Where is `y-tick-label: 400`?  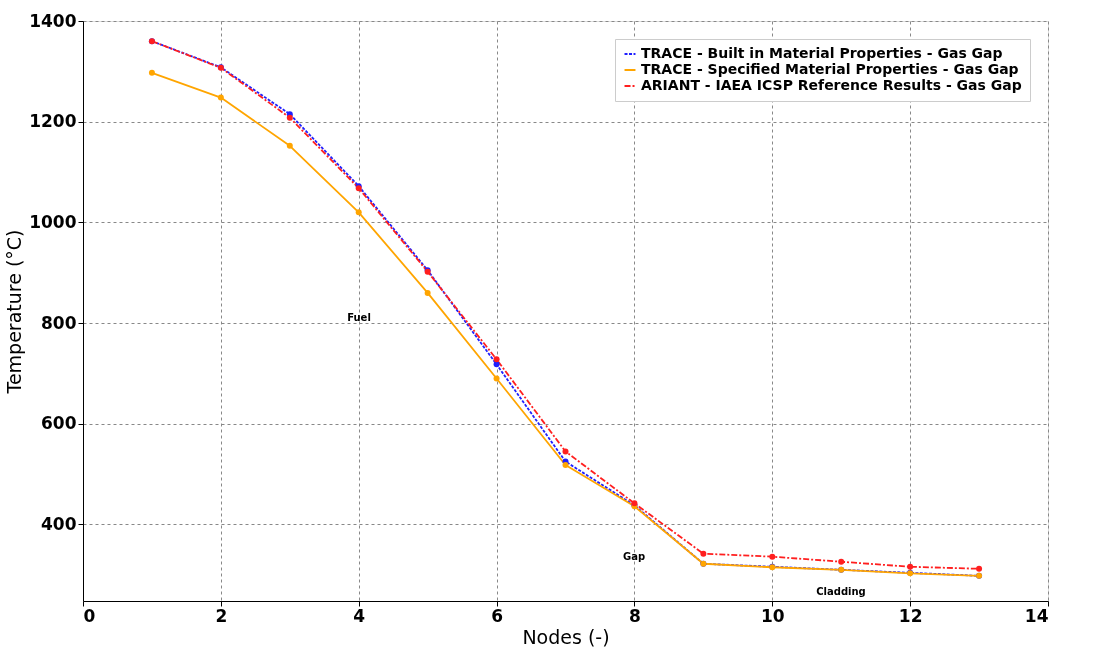 y-tick-label: 400 is located at coordinates (59, 523).